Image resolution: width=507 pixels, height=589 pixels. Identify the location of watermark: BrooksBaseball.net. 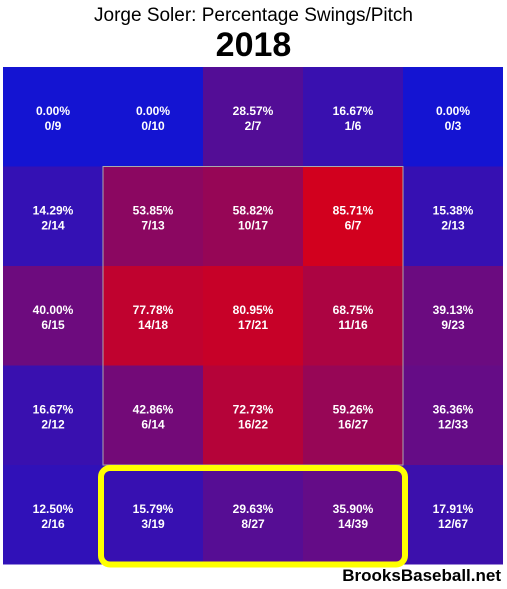
(421, 575).